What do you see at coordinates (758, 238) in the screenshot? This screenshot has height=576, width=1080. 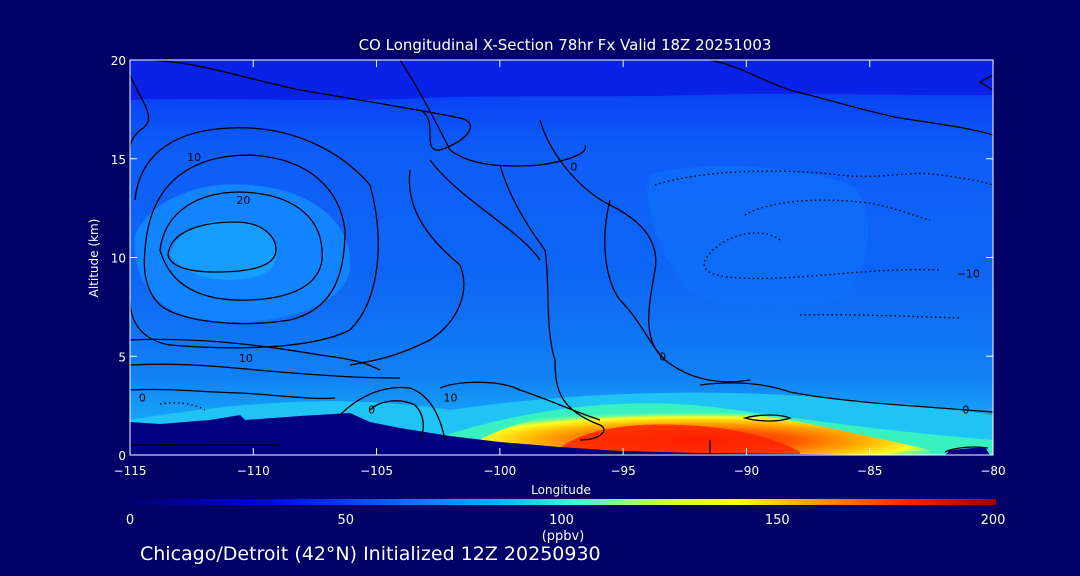 I see `low-co-region-east` at bounding box center [758, 238].